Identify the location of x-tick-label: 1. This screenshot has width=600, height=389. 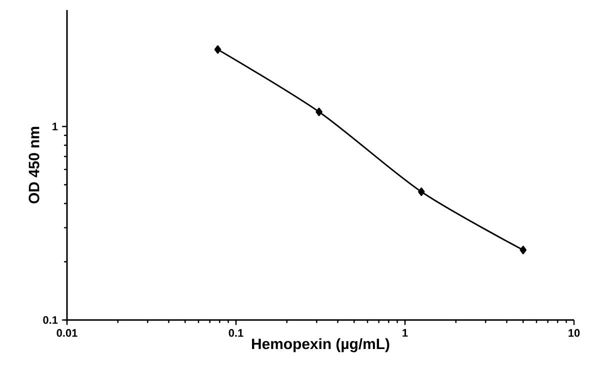
(405, 333).